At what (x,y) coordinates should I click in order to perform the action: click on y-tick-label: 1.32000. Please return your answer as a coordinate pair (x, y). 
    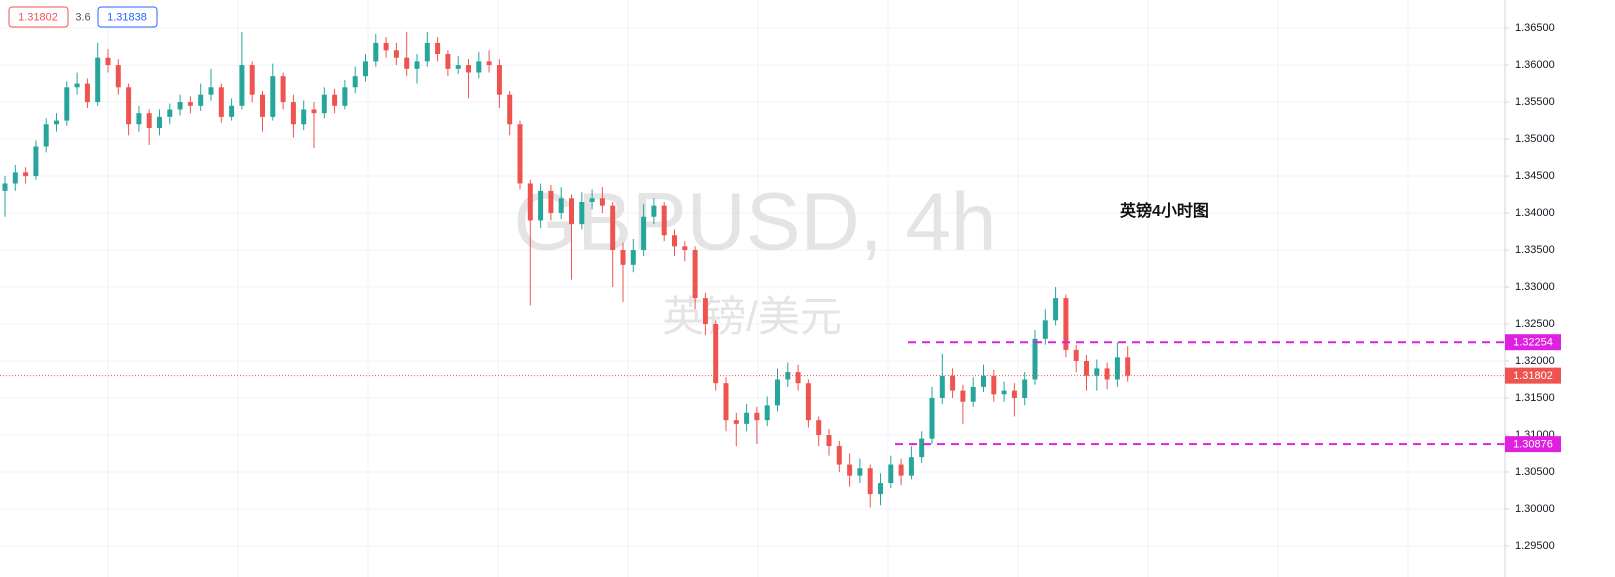
    Looking at the image, I should click on (1535, 361).